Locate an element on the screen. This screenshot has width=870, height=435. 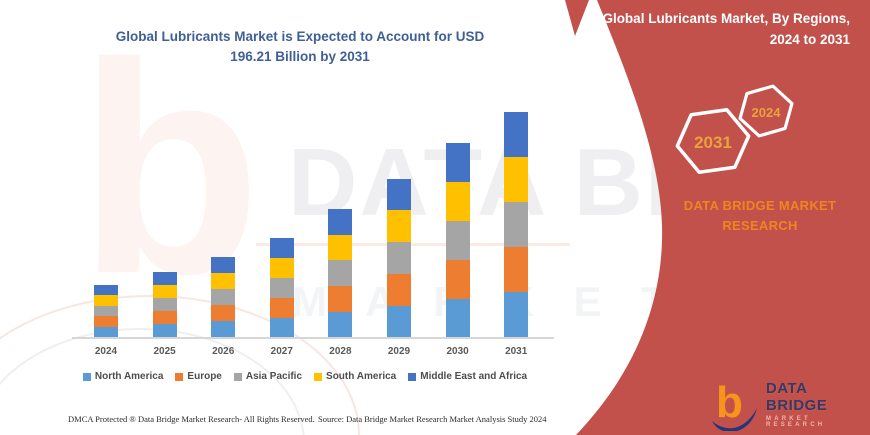
legend-label: North America is located at coordinates (129, 376).